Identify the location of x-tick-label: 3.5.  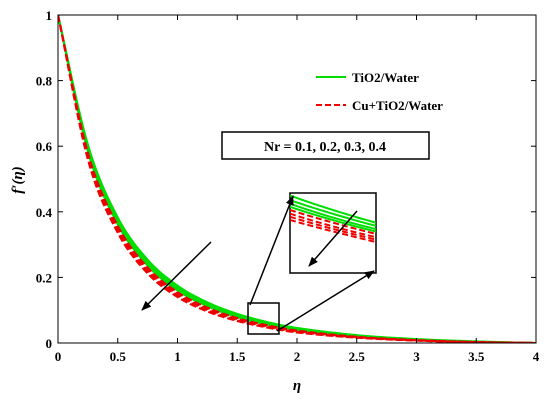
(476, 356).